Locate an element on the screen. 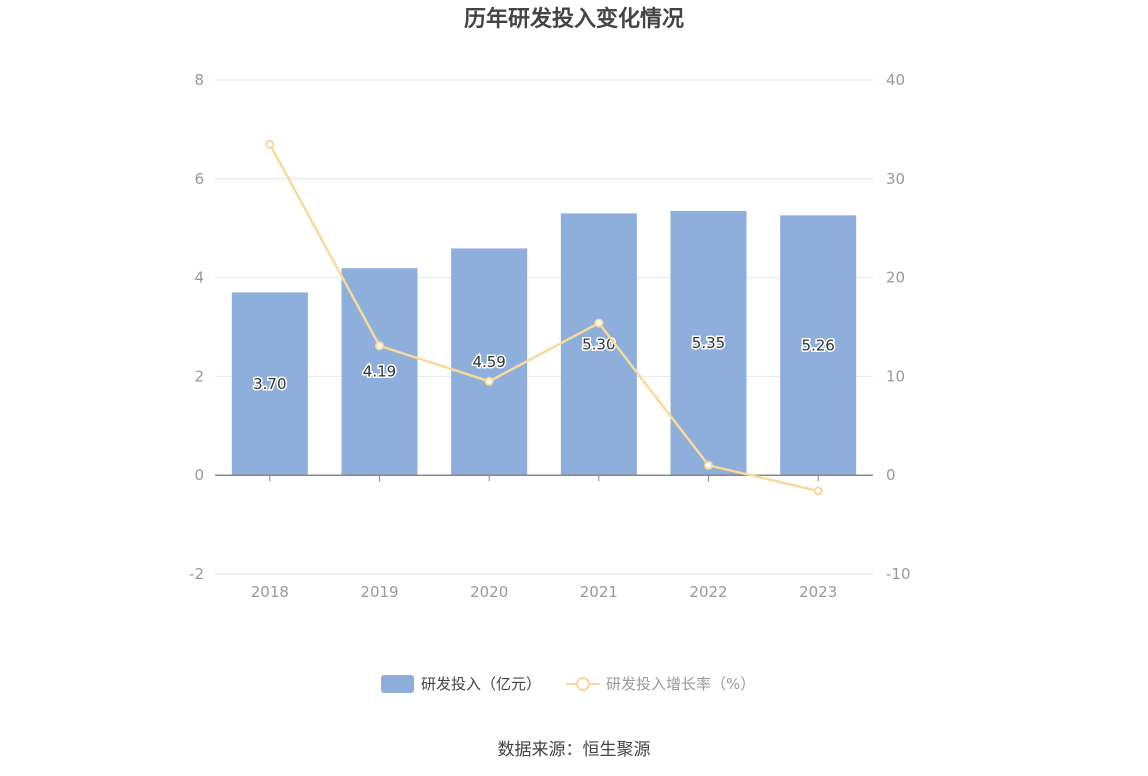 The image size is (1148, 776). y-axis-right: 40 30 20 10 0 -10 is located at coordinates (898, 327).